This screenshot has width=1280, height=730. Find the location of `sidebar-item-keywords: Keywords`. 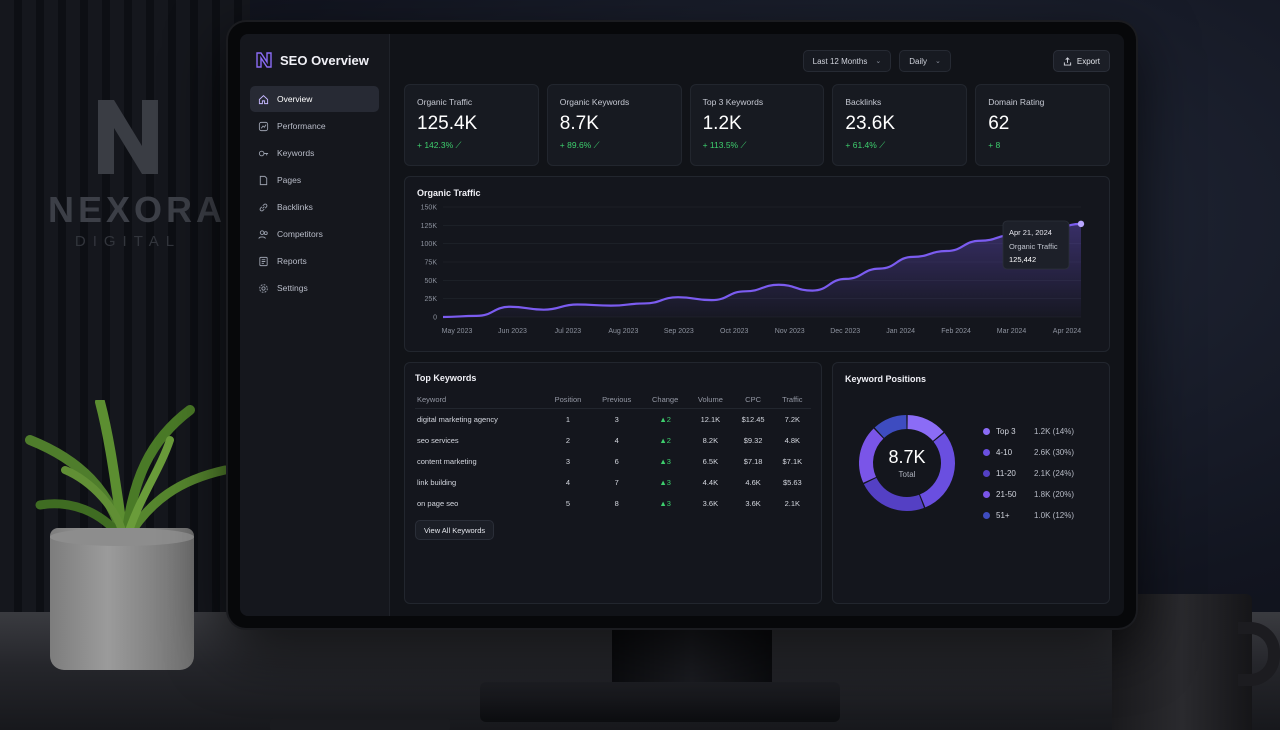

sidebar-item-keywords: Keywords is located at coordinates (314, 153).